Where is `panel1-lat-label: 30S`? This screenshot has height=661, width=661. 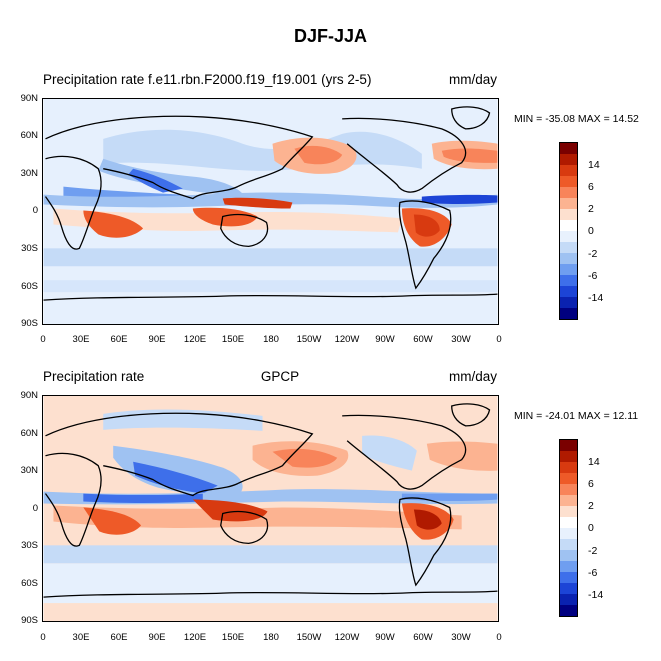 panel1-lat-label: 30S is located at coordinates (29, 248).